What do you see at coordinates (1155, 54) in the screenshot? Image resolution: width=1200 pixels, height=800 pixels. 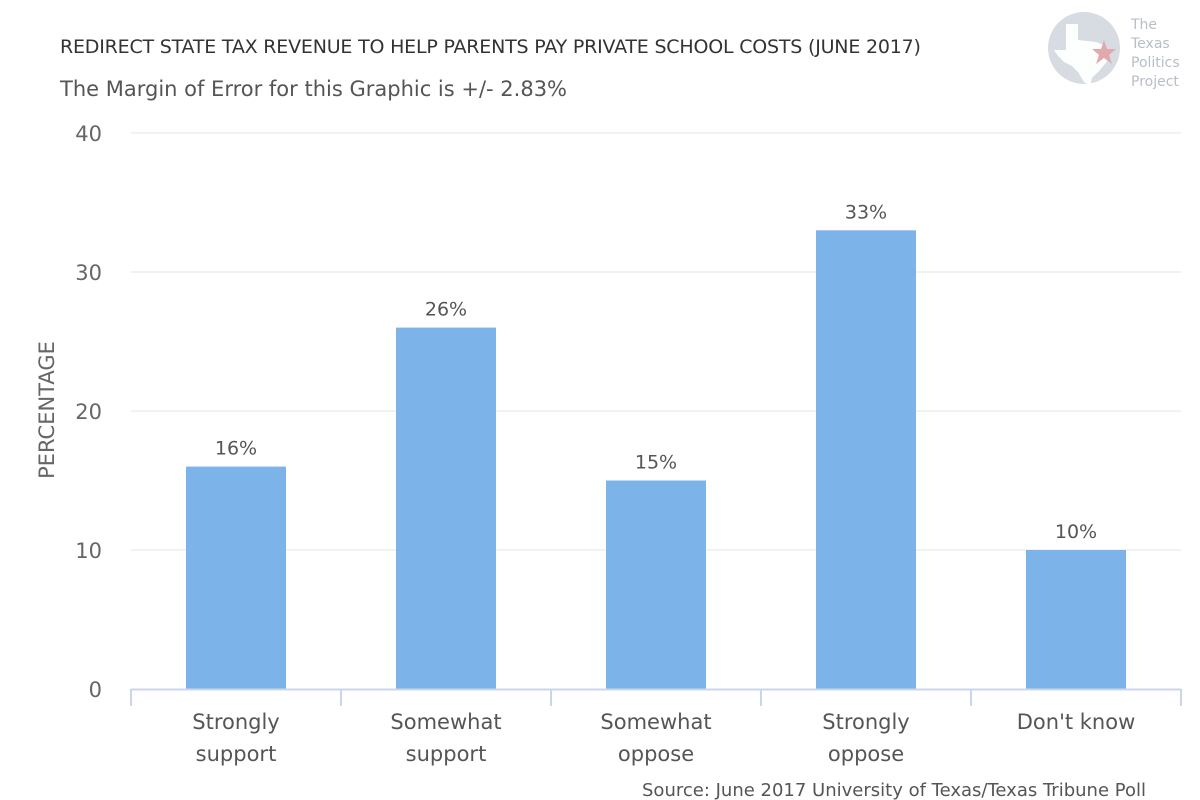 I see `logo-text: The Texas Politics Project` at bounding box center [1155, 54].